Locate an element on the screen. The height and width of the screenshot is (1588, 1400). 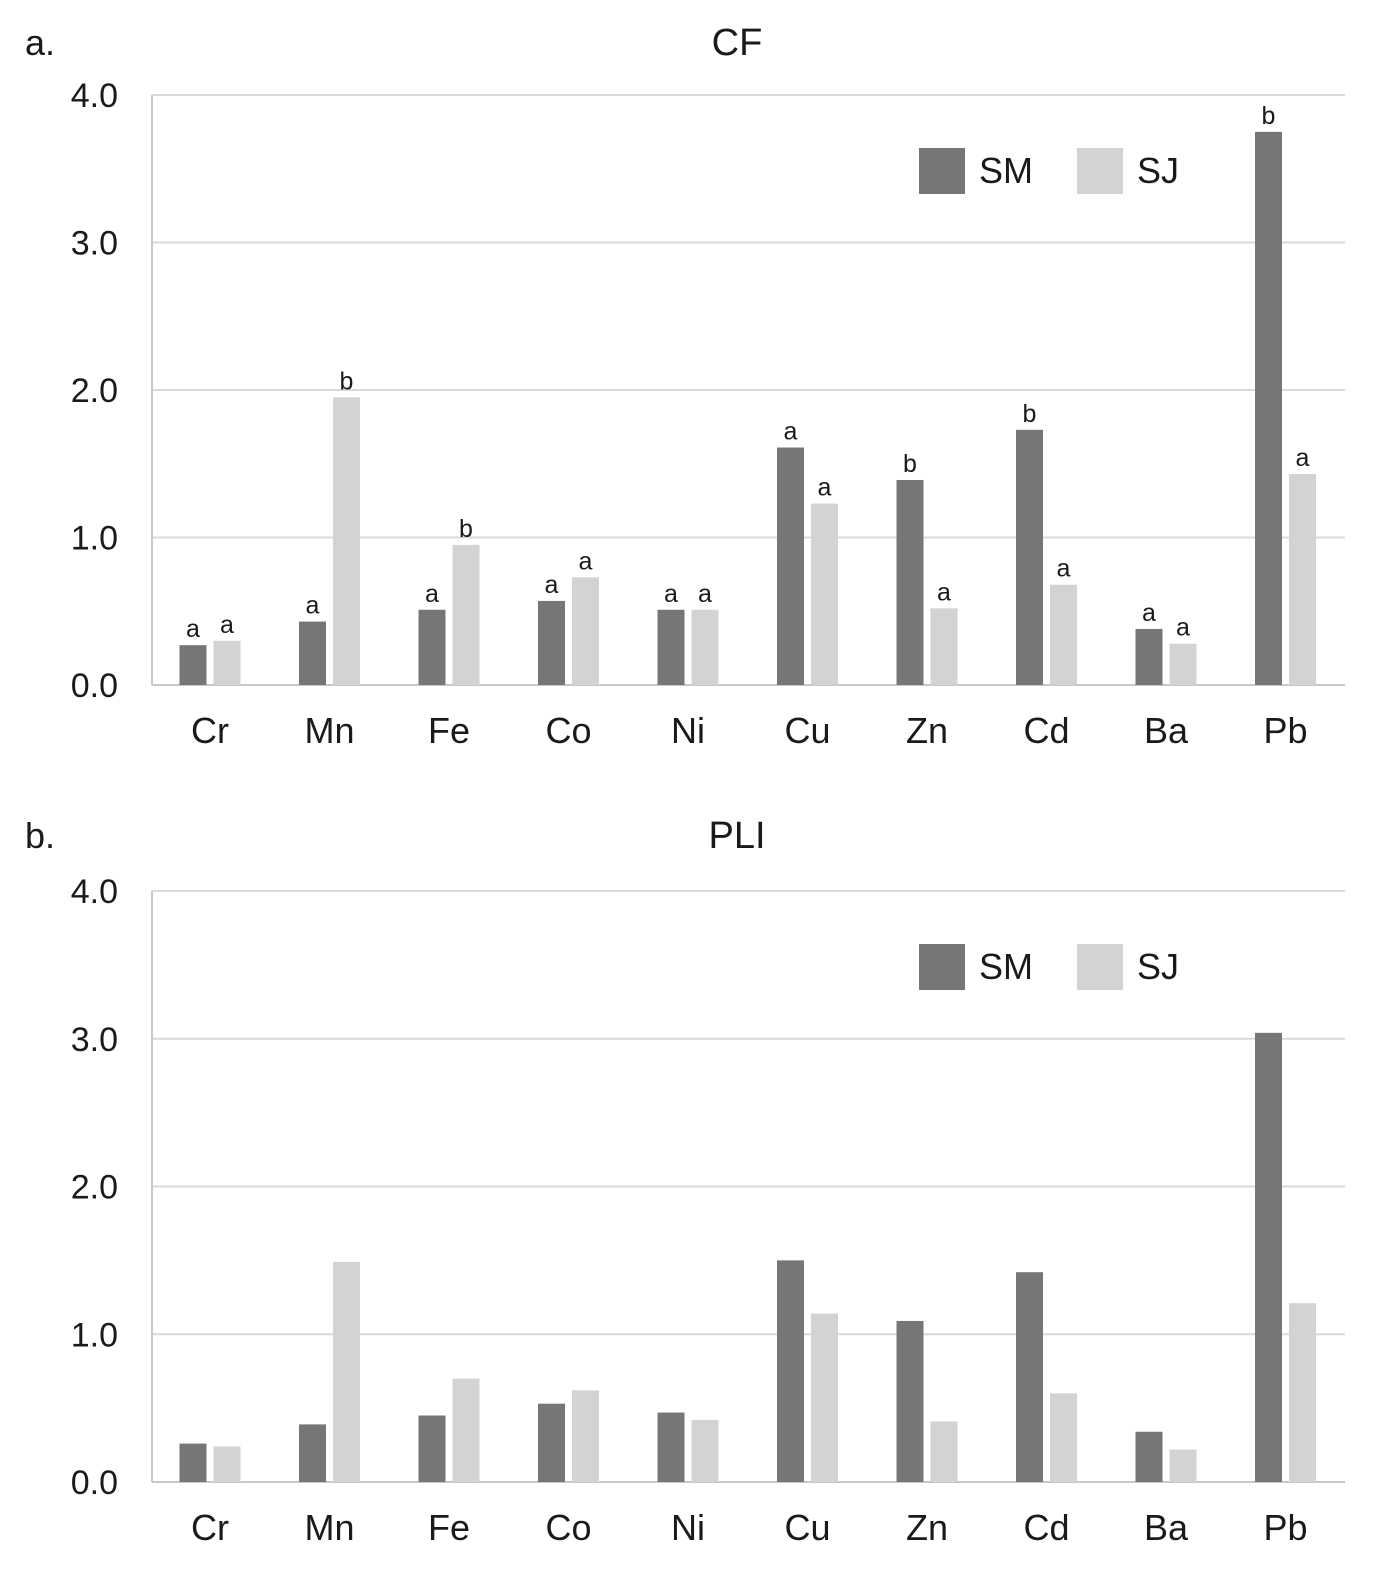
chart-title: PLI is located at coordinates (736, 836).